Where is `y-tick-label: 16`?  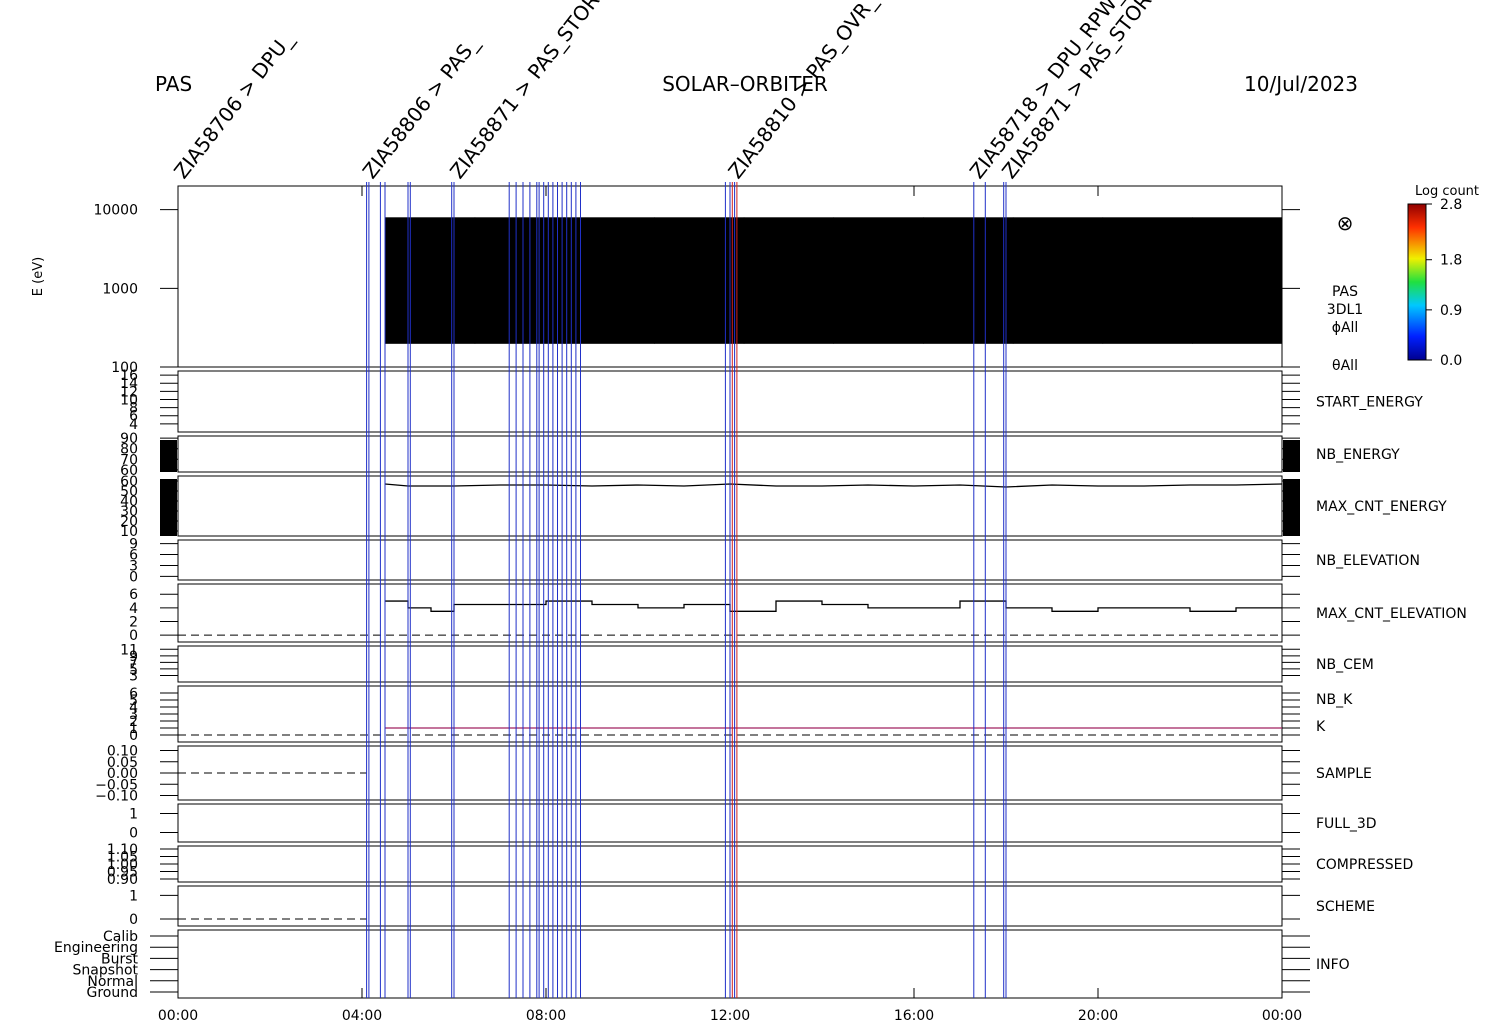 y-tick-label: 16 is located at coordinates (129, 376).